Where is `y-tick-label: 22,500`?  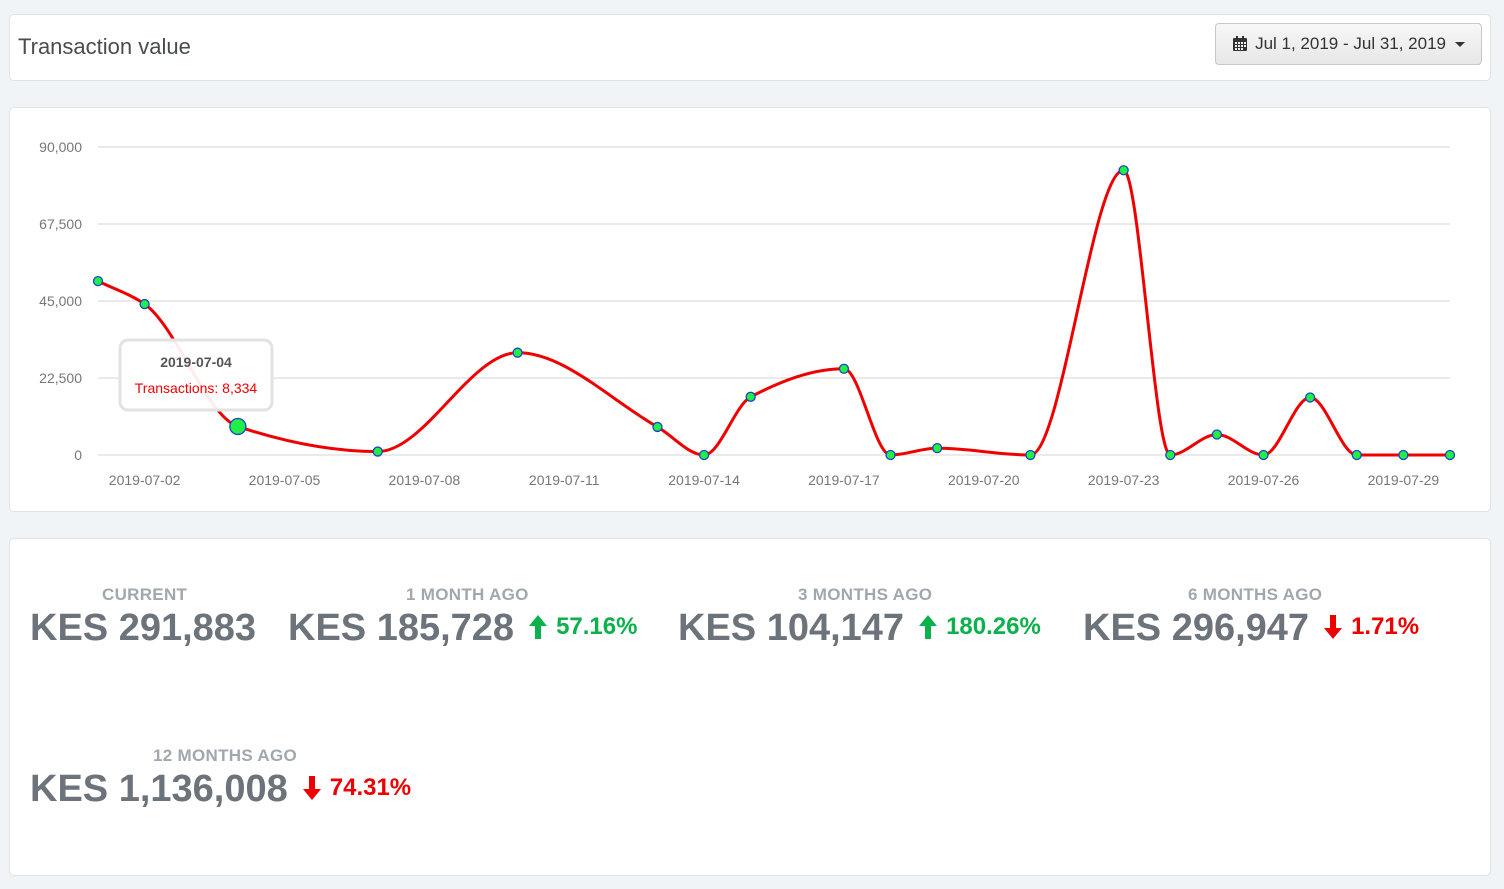
y-tick-label: 22,500 is located at coordinates (60, 378).